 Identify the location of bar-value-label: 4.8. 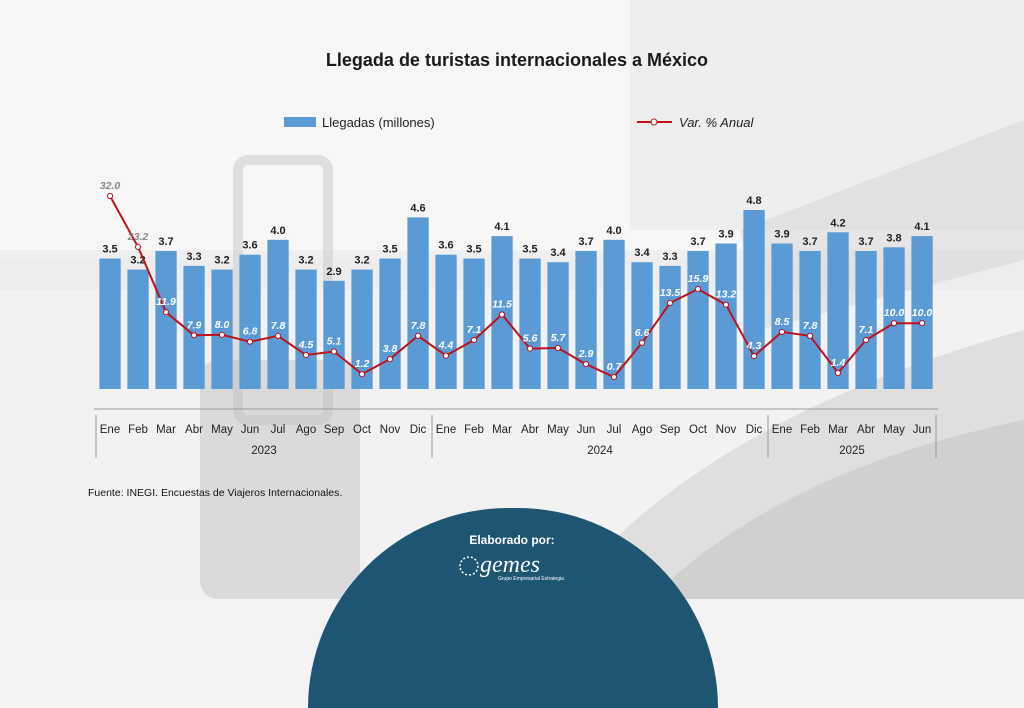
(753, 201).